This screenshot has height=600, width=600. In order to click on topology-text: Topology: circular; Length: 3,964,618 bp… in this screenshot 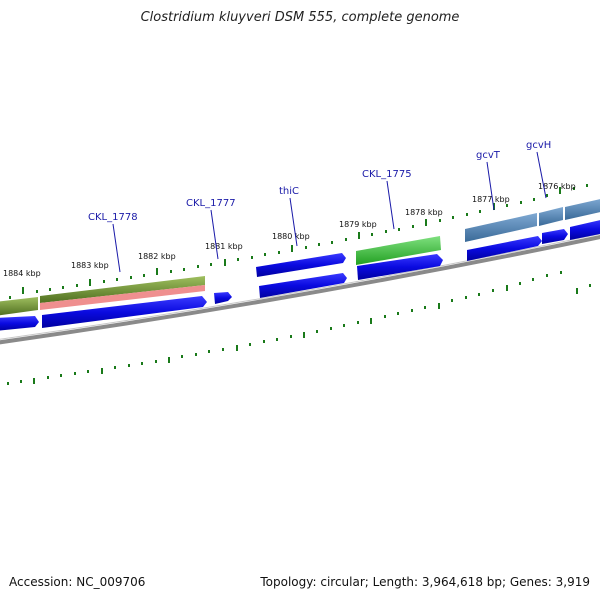, I will do `click(425, 582)`.